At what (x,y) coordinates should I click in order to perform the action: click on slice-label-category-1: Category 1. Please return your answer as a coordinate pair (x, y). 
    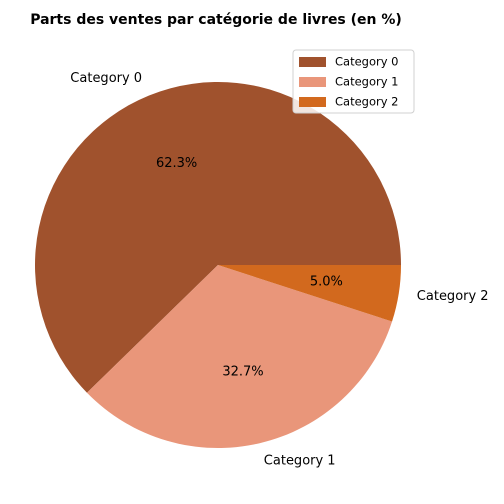
    Looking at the image, I should click on (300, 461).